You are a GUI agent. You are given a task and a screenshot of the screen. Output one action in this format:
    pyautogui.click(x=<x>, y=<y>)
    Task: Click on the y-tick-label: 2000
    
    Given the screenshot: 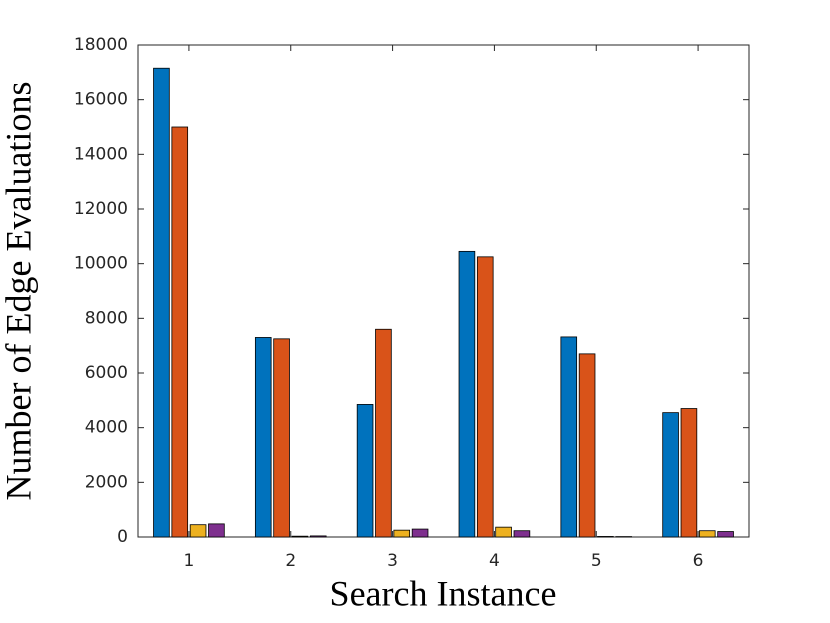 What is the action you would take?
    pyautogui.click(x=106, y=482)
    